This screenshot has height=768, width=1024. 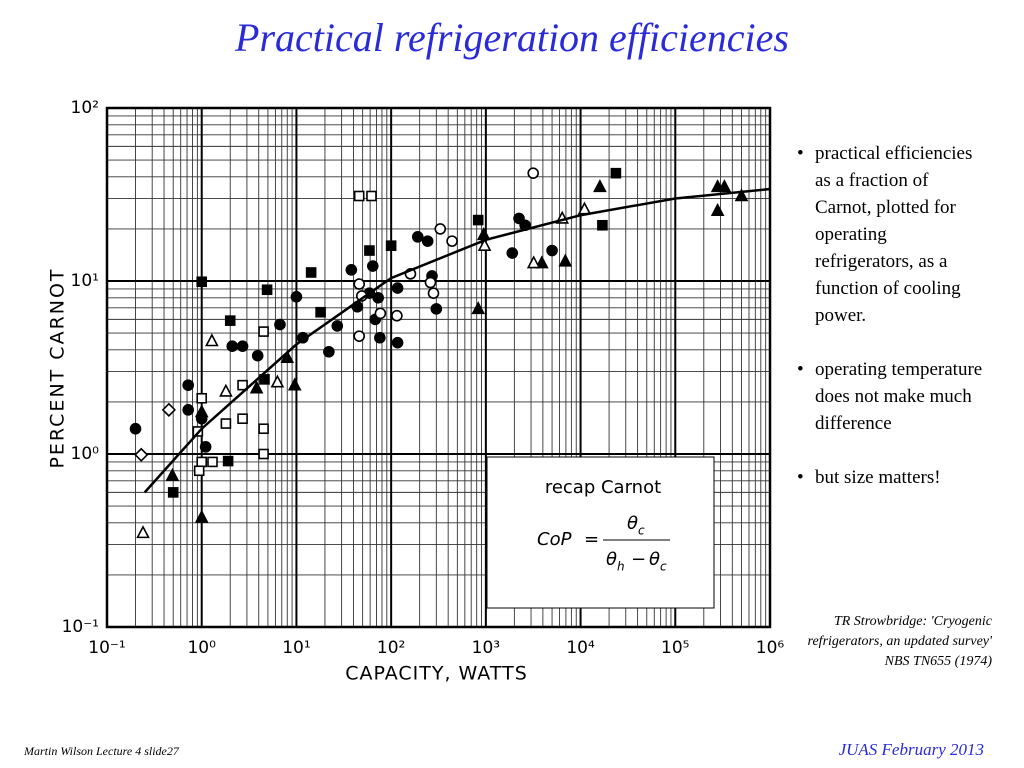 I want to click on x-tick-label: 10², so click(x=391, y=648).